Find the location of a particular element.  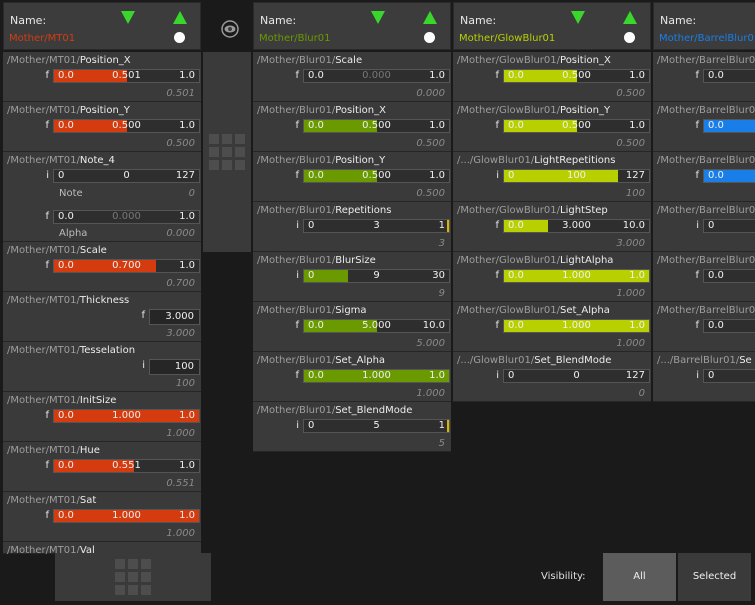

visibility-selected-button: Selected is located at coordinates (714, 577).